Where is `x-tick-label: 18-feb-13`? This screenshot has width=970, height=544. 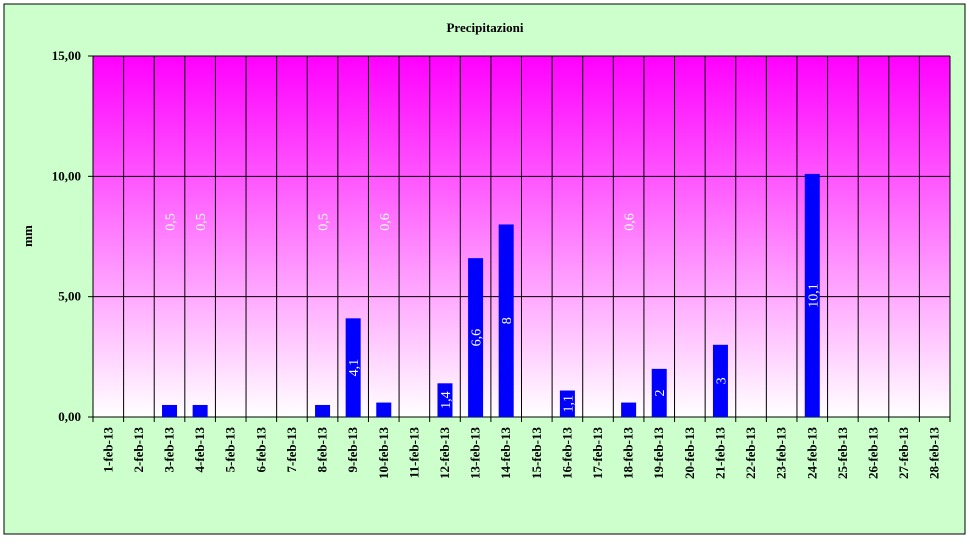 x-tick-label: 18-feb-13 is located at coordinates (628, 453).